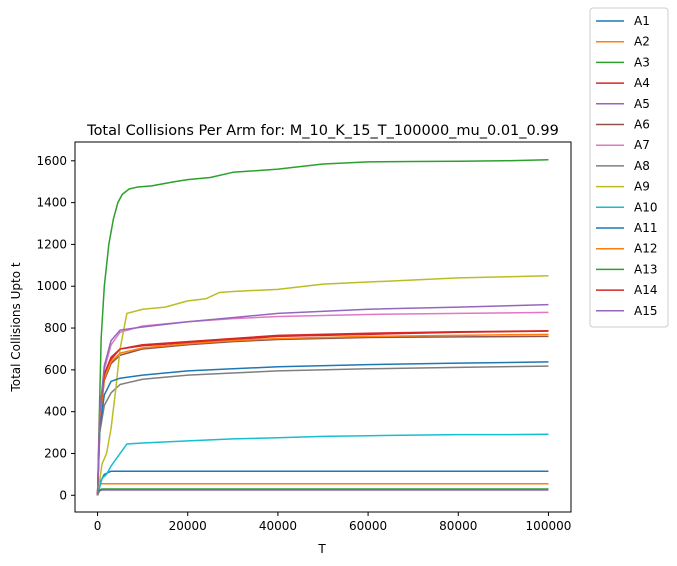 Image resolution: width=677 pixels, height=566 pixels. Describe the element at coordinates (642, 42) in the screenshot. I see `legend-label-a2: A2` at that location.